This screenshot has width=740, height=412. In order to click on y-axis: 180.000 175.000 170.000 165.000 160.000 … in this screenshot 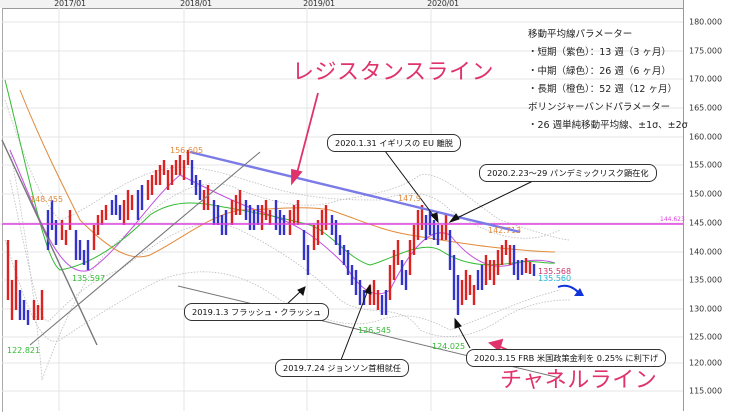, I will do `click(711, 205)`.